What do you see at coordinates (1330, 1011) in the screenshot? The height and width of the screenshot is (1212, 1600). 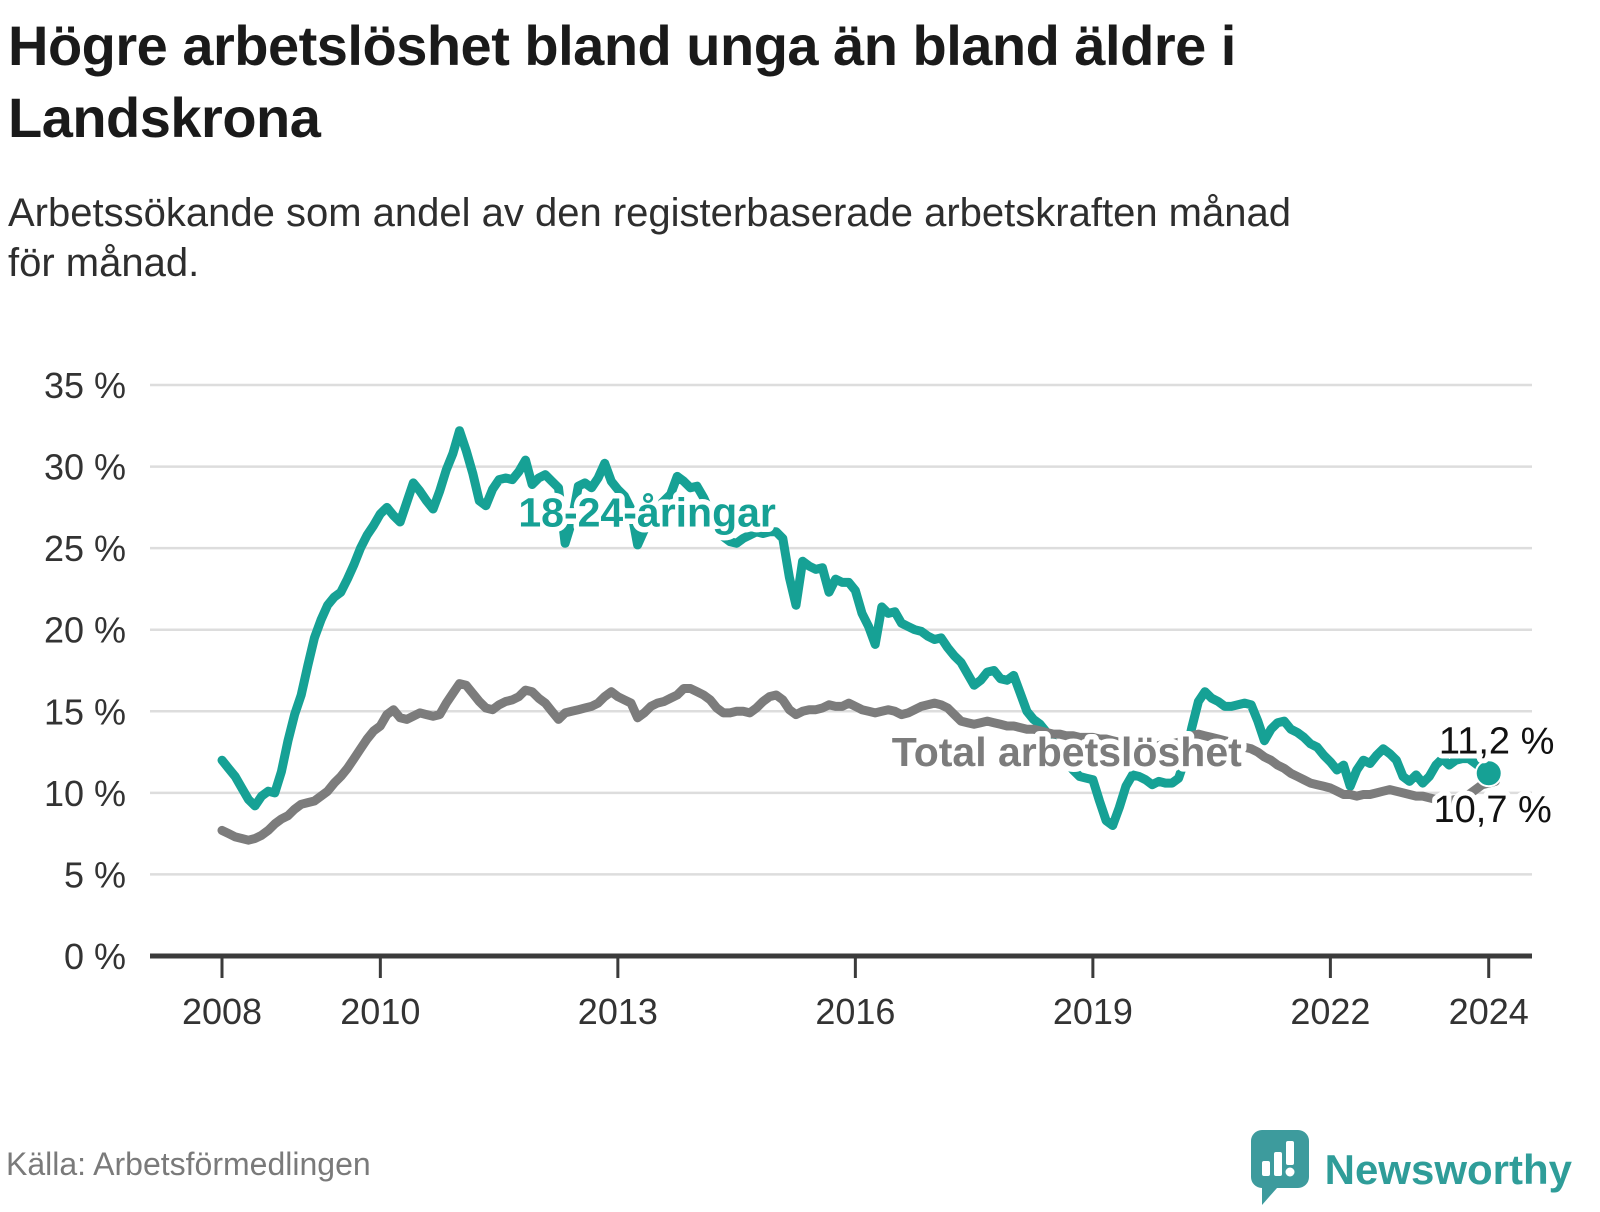 I see `x-axis-tick-label: 2022` at bounding box center [1330, 1011].